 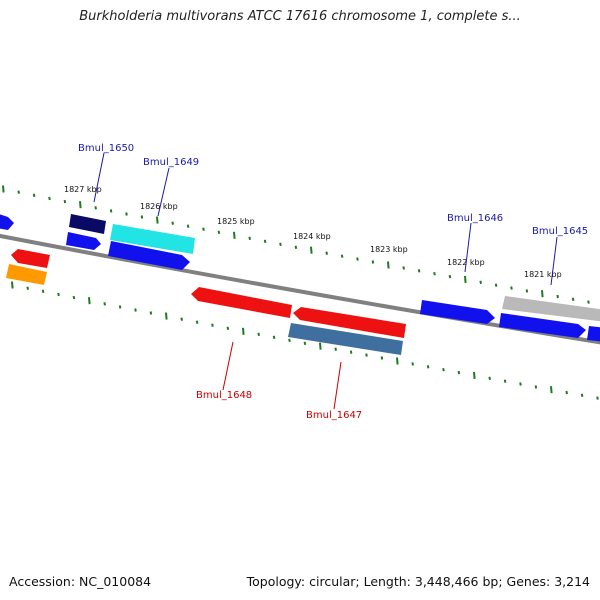 What do you see at coordinates (389, 249) in the screenshot?
I see `tick-label: 1823 kbp` at bounding box center [389, 249].